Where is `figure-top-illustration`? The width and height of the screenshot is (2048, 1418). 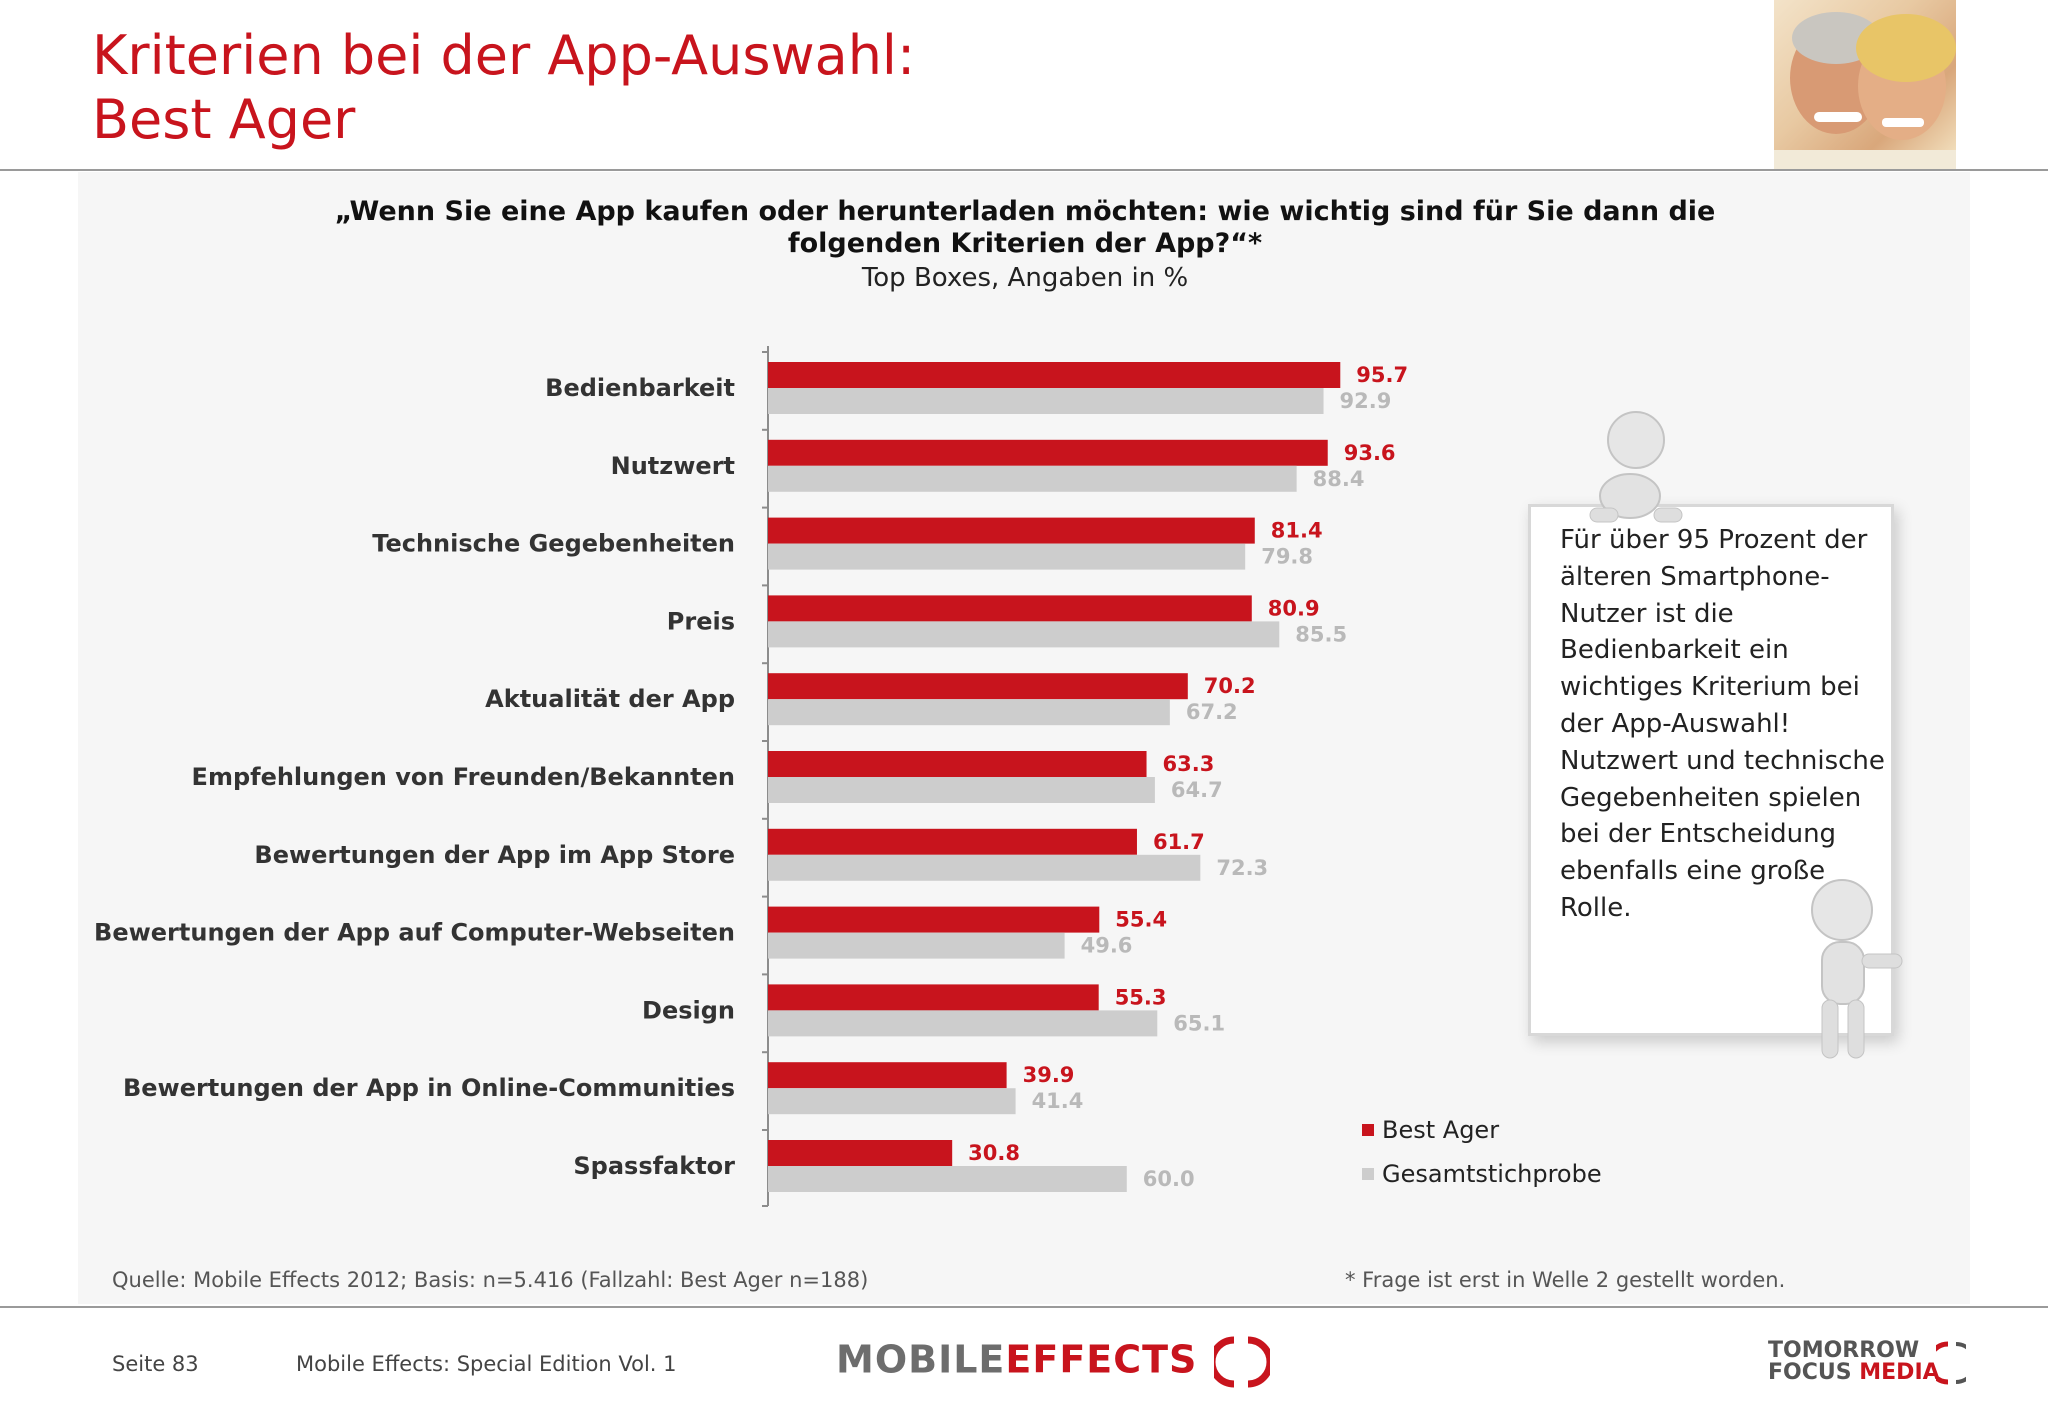
figure-top-illustration is located at coordinates (1636, 467).